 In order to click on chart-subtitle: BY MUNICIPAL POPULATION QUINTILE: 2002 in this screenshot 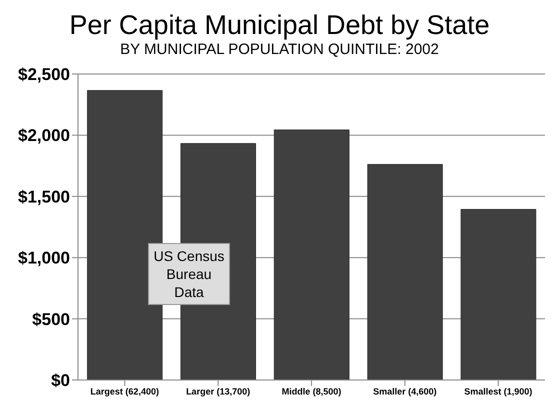, I will do `click(279, 50)`.